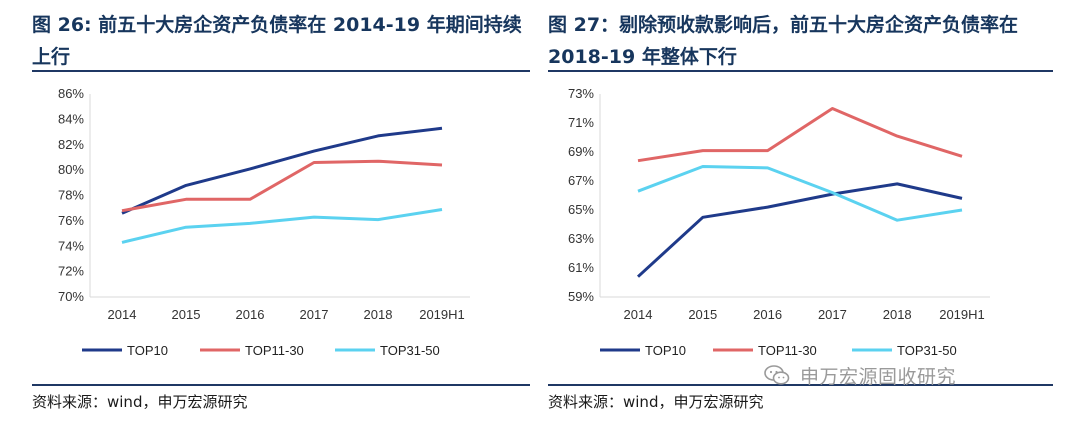 The width and height of the screenshot is (1080, 422). What do you see at coordinates (581, 151) in the screenshot?
I see `y-tick-label: 69%` at bounding box center [581, 151].